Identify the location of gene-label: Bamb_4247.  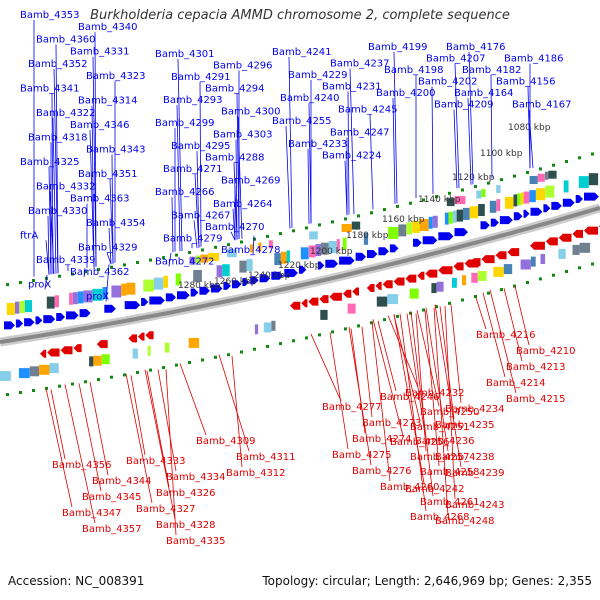
(360, 133).